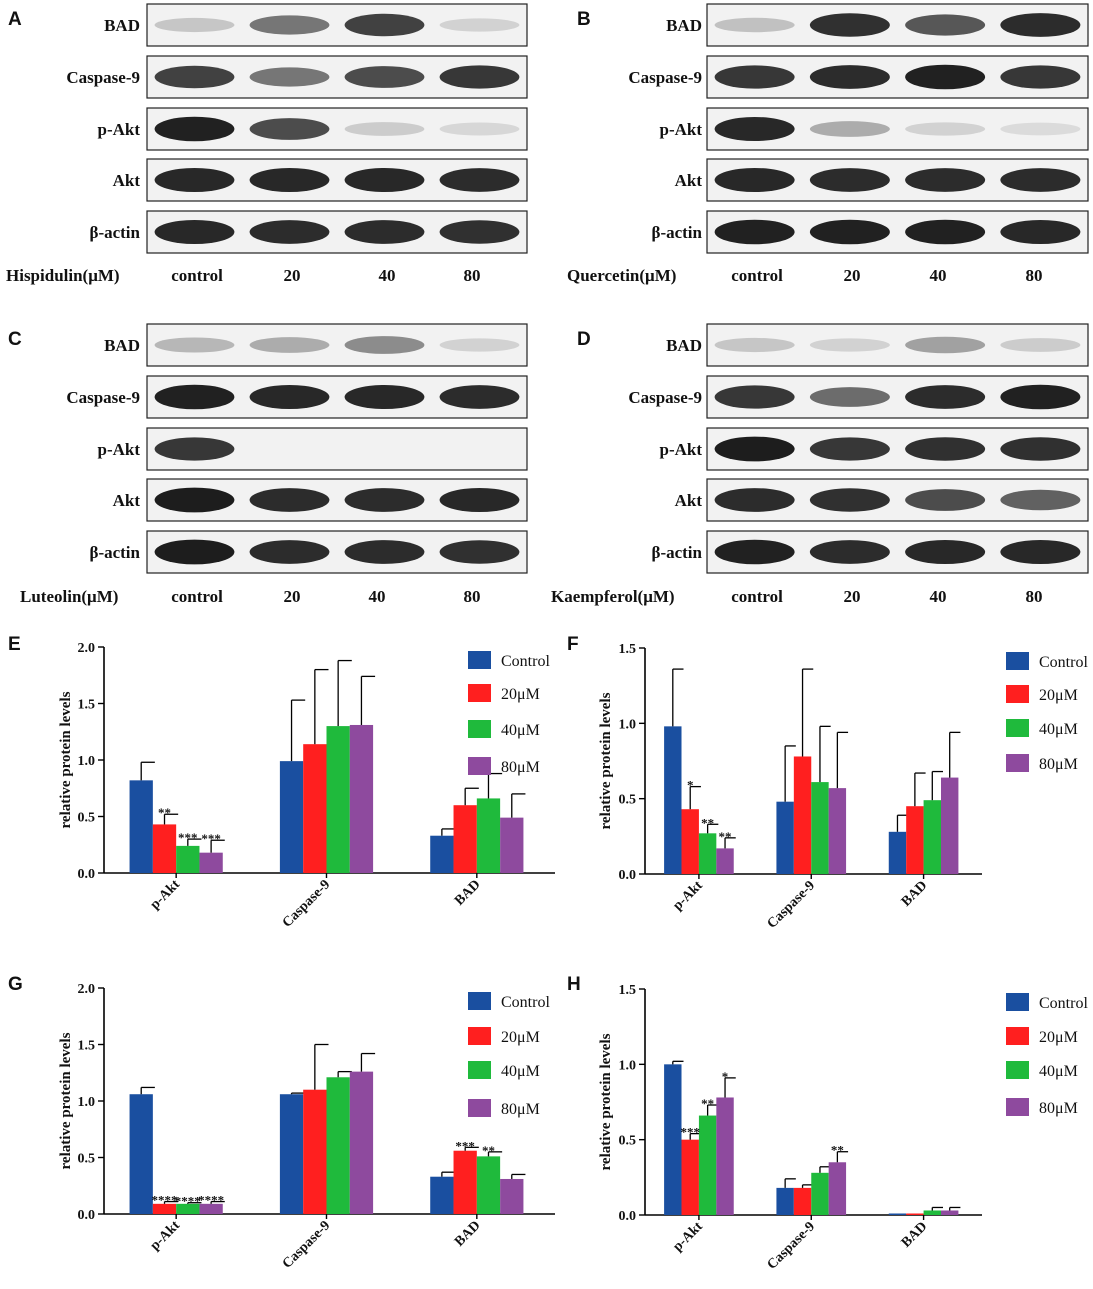 Image resolution: width=1093 pixels, height=1289 pixels. I want to click on legend-label: 80μM, so click(520, 767).